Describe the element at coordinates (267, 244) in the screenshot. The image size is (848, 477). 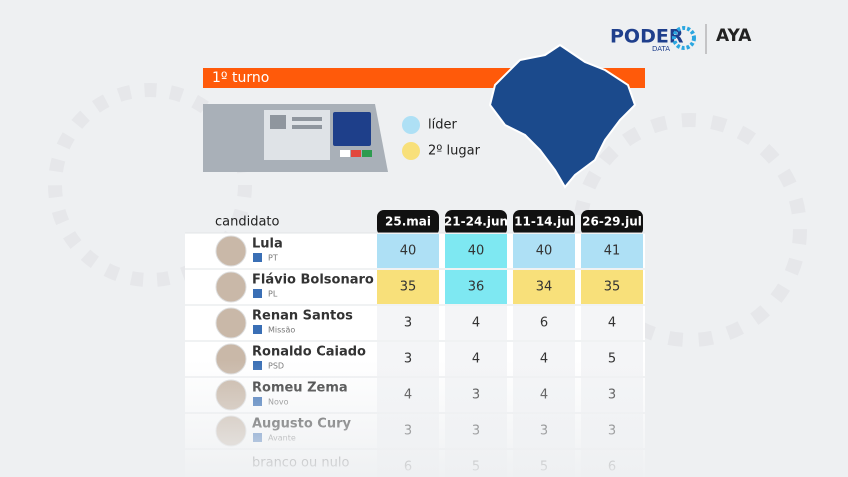
I see `candidate-name: Lula` at that location.